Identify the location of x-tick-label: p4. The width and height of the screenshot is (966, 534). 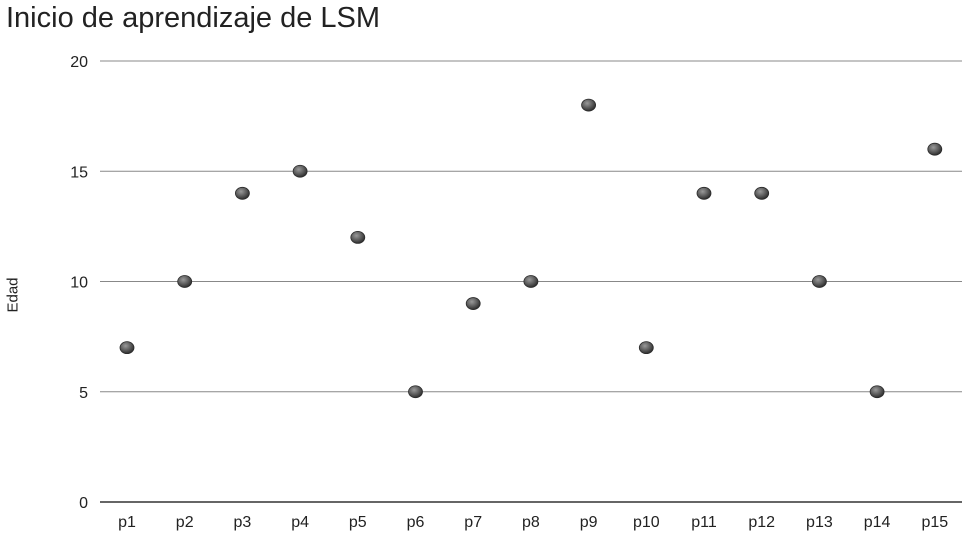
(300, 522).